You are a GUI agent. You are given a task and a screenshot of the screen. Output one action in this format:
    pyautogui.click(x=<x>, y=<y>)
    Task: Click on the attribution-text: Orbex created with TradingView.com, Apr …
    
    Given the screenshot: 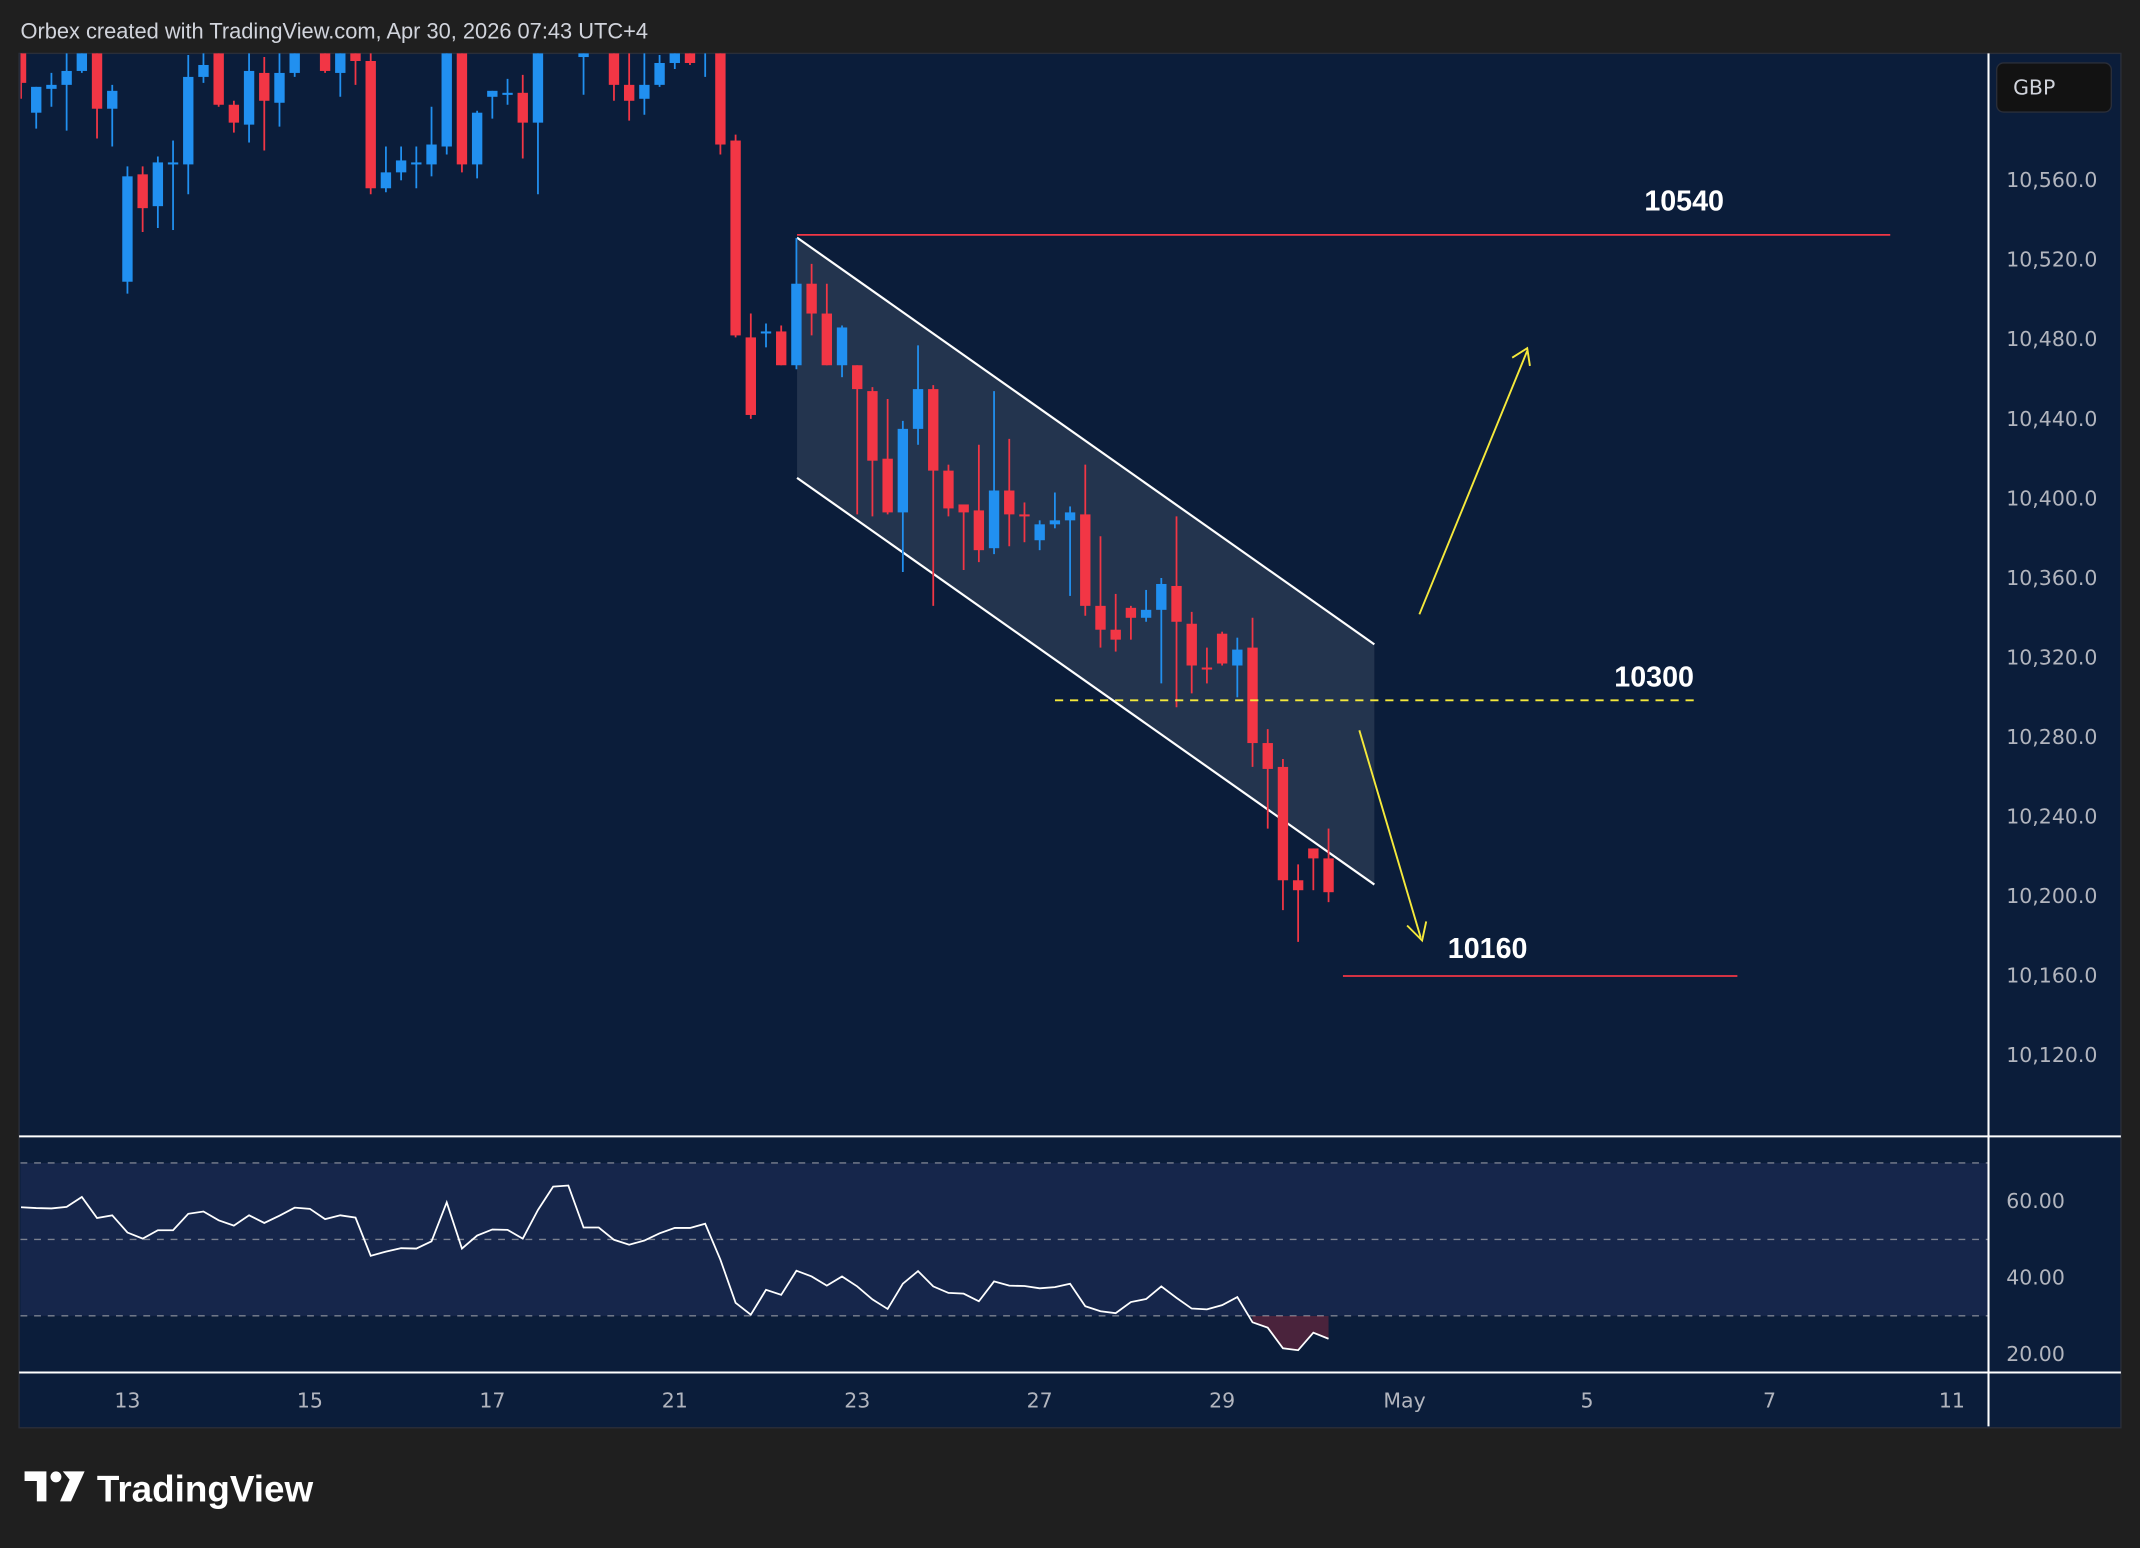 What is the action you would take?
    pyautogui.click(x=334, y=30)
    